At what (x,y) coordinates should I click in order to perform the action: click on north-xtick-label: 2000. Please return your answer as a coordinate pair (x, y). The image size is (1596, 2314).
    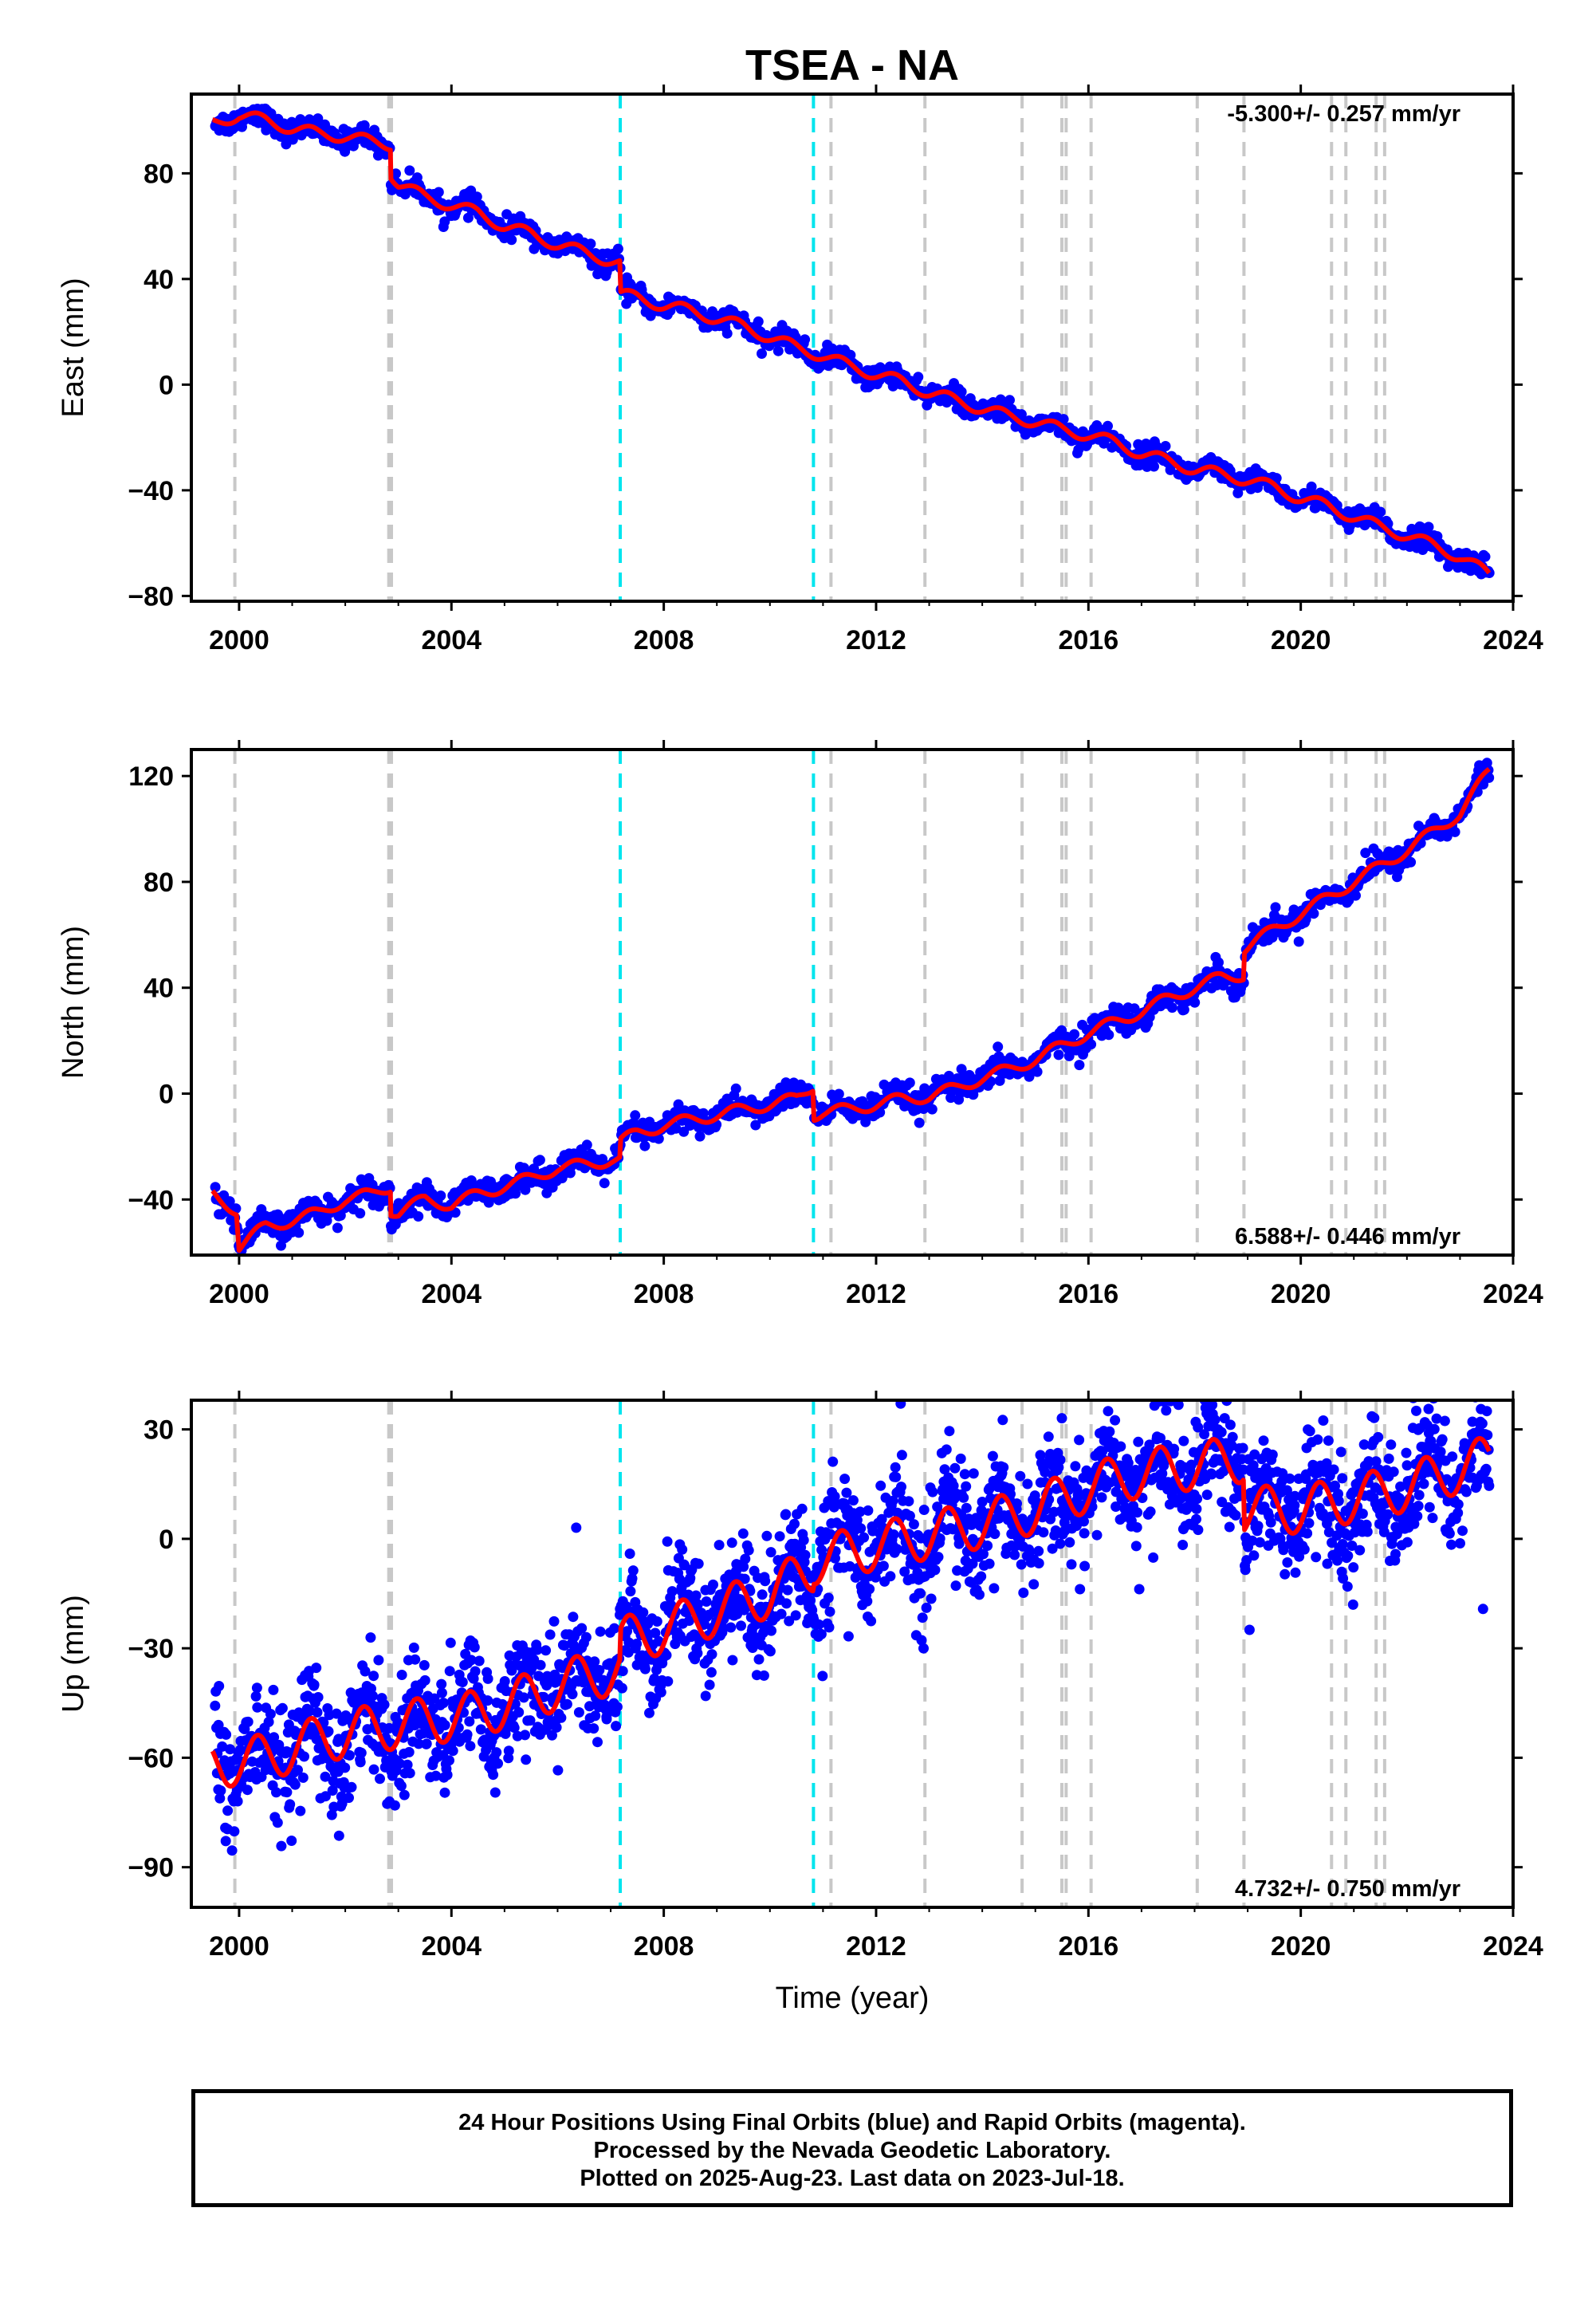
    Looking at the image, I should click on (239, 1294).